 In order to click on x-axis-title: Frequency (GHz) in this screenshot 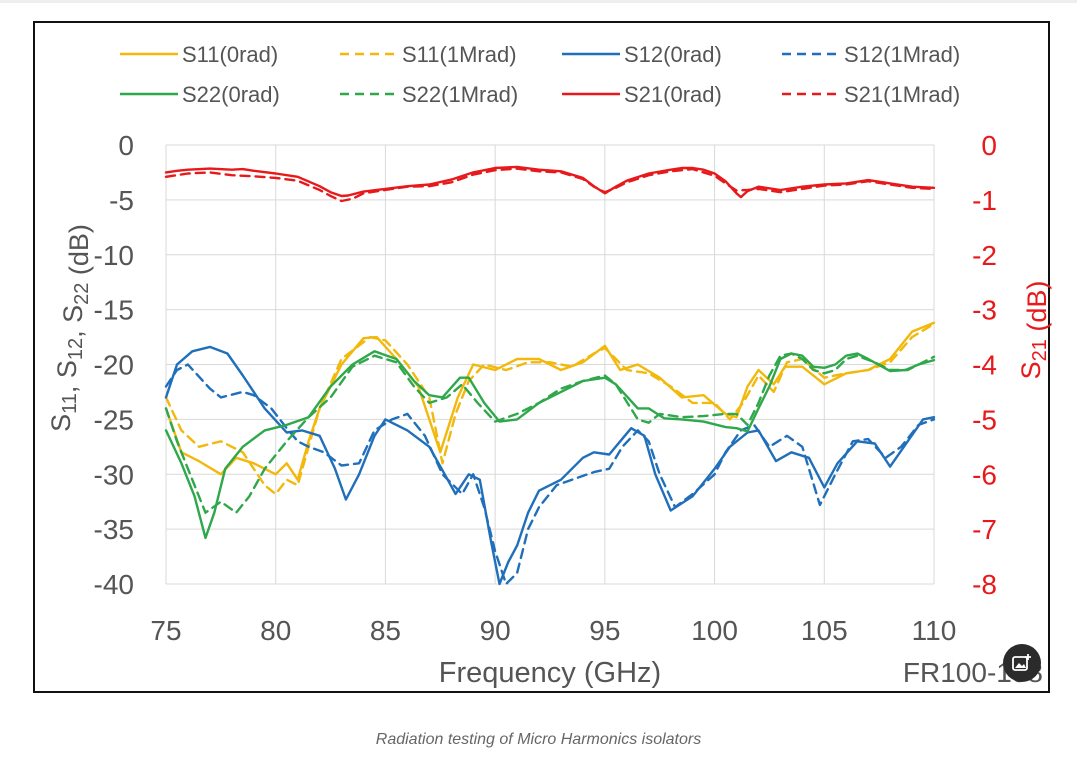, I will do `click(550, 673)`.